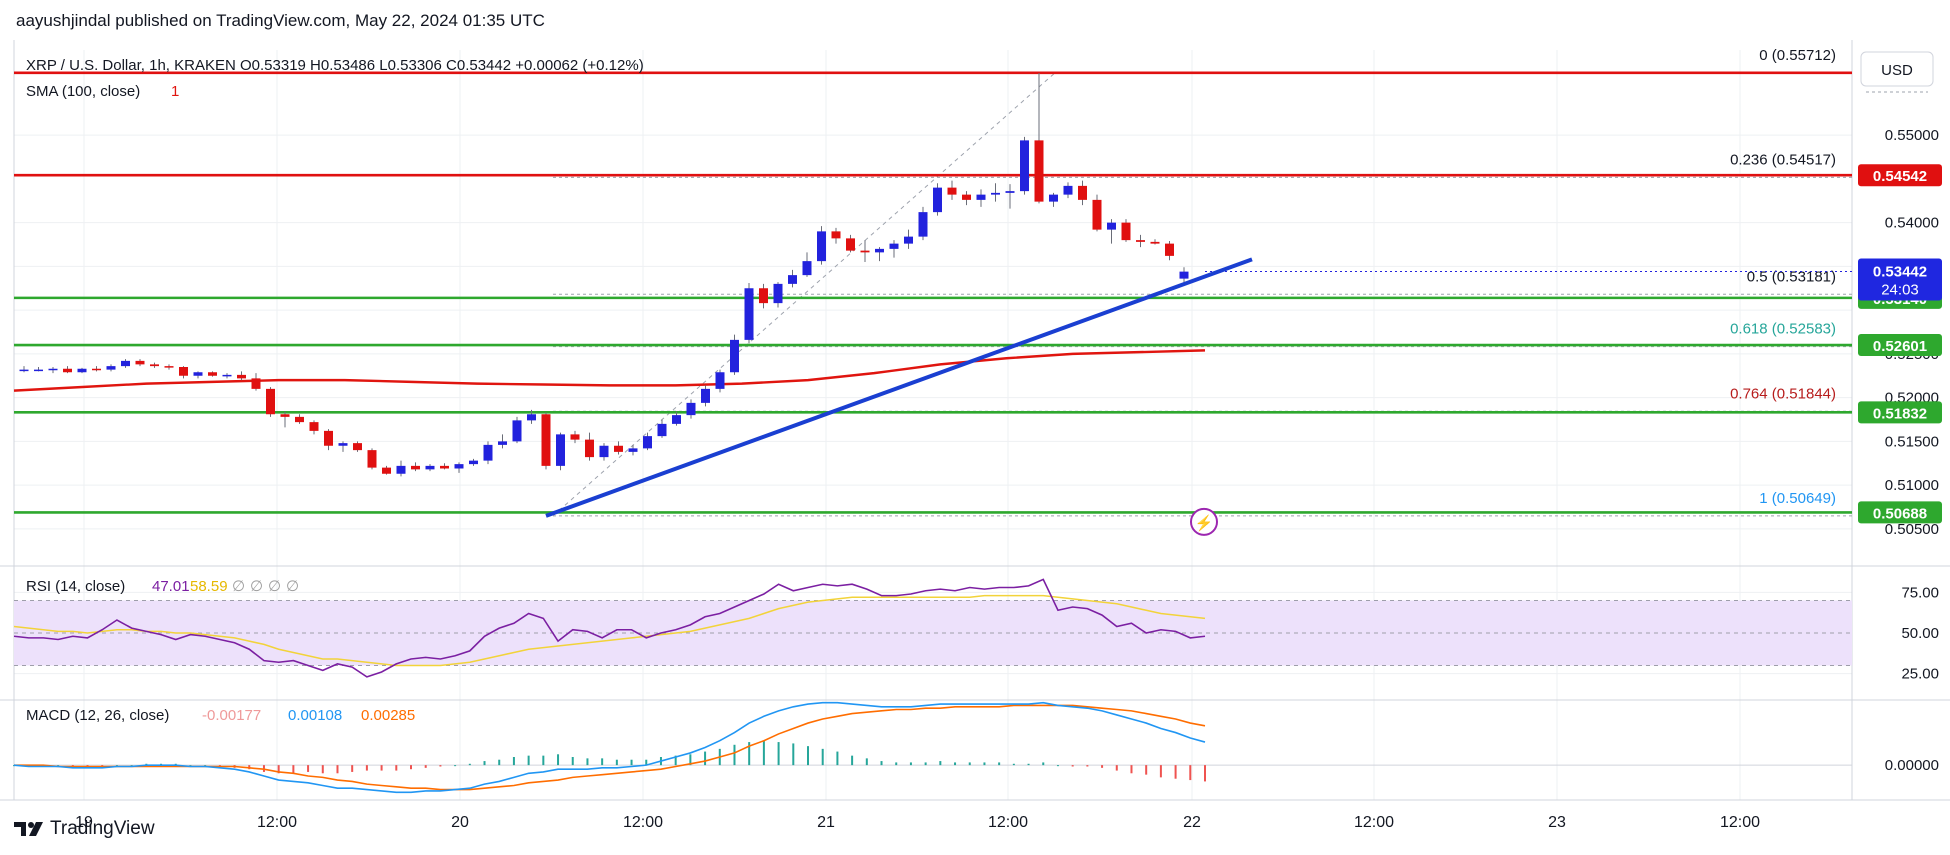 This screenshot has width=1950, height=855. I want to click on rsi-tick: 75.00, so click(1920, 592).